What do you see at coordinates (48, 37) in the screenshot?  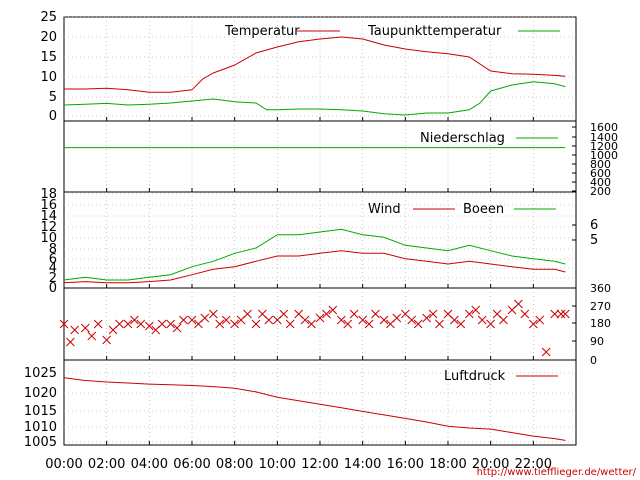 I see `y-tick-label: 20` at bounding box center [48, 37].